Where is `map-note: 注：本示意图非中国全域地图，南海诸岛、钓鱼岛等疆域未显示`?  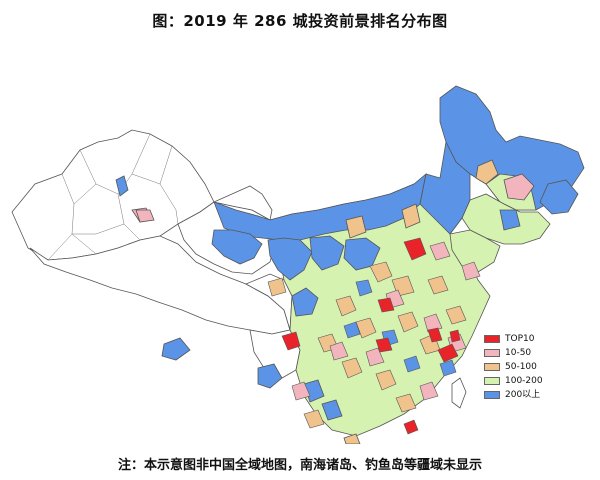
map-note: 注：本示意图非中国全域地图，南海诸岛、钓鱼岛等疆域未显示 is located at coordinates (299, 465).